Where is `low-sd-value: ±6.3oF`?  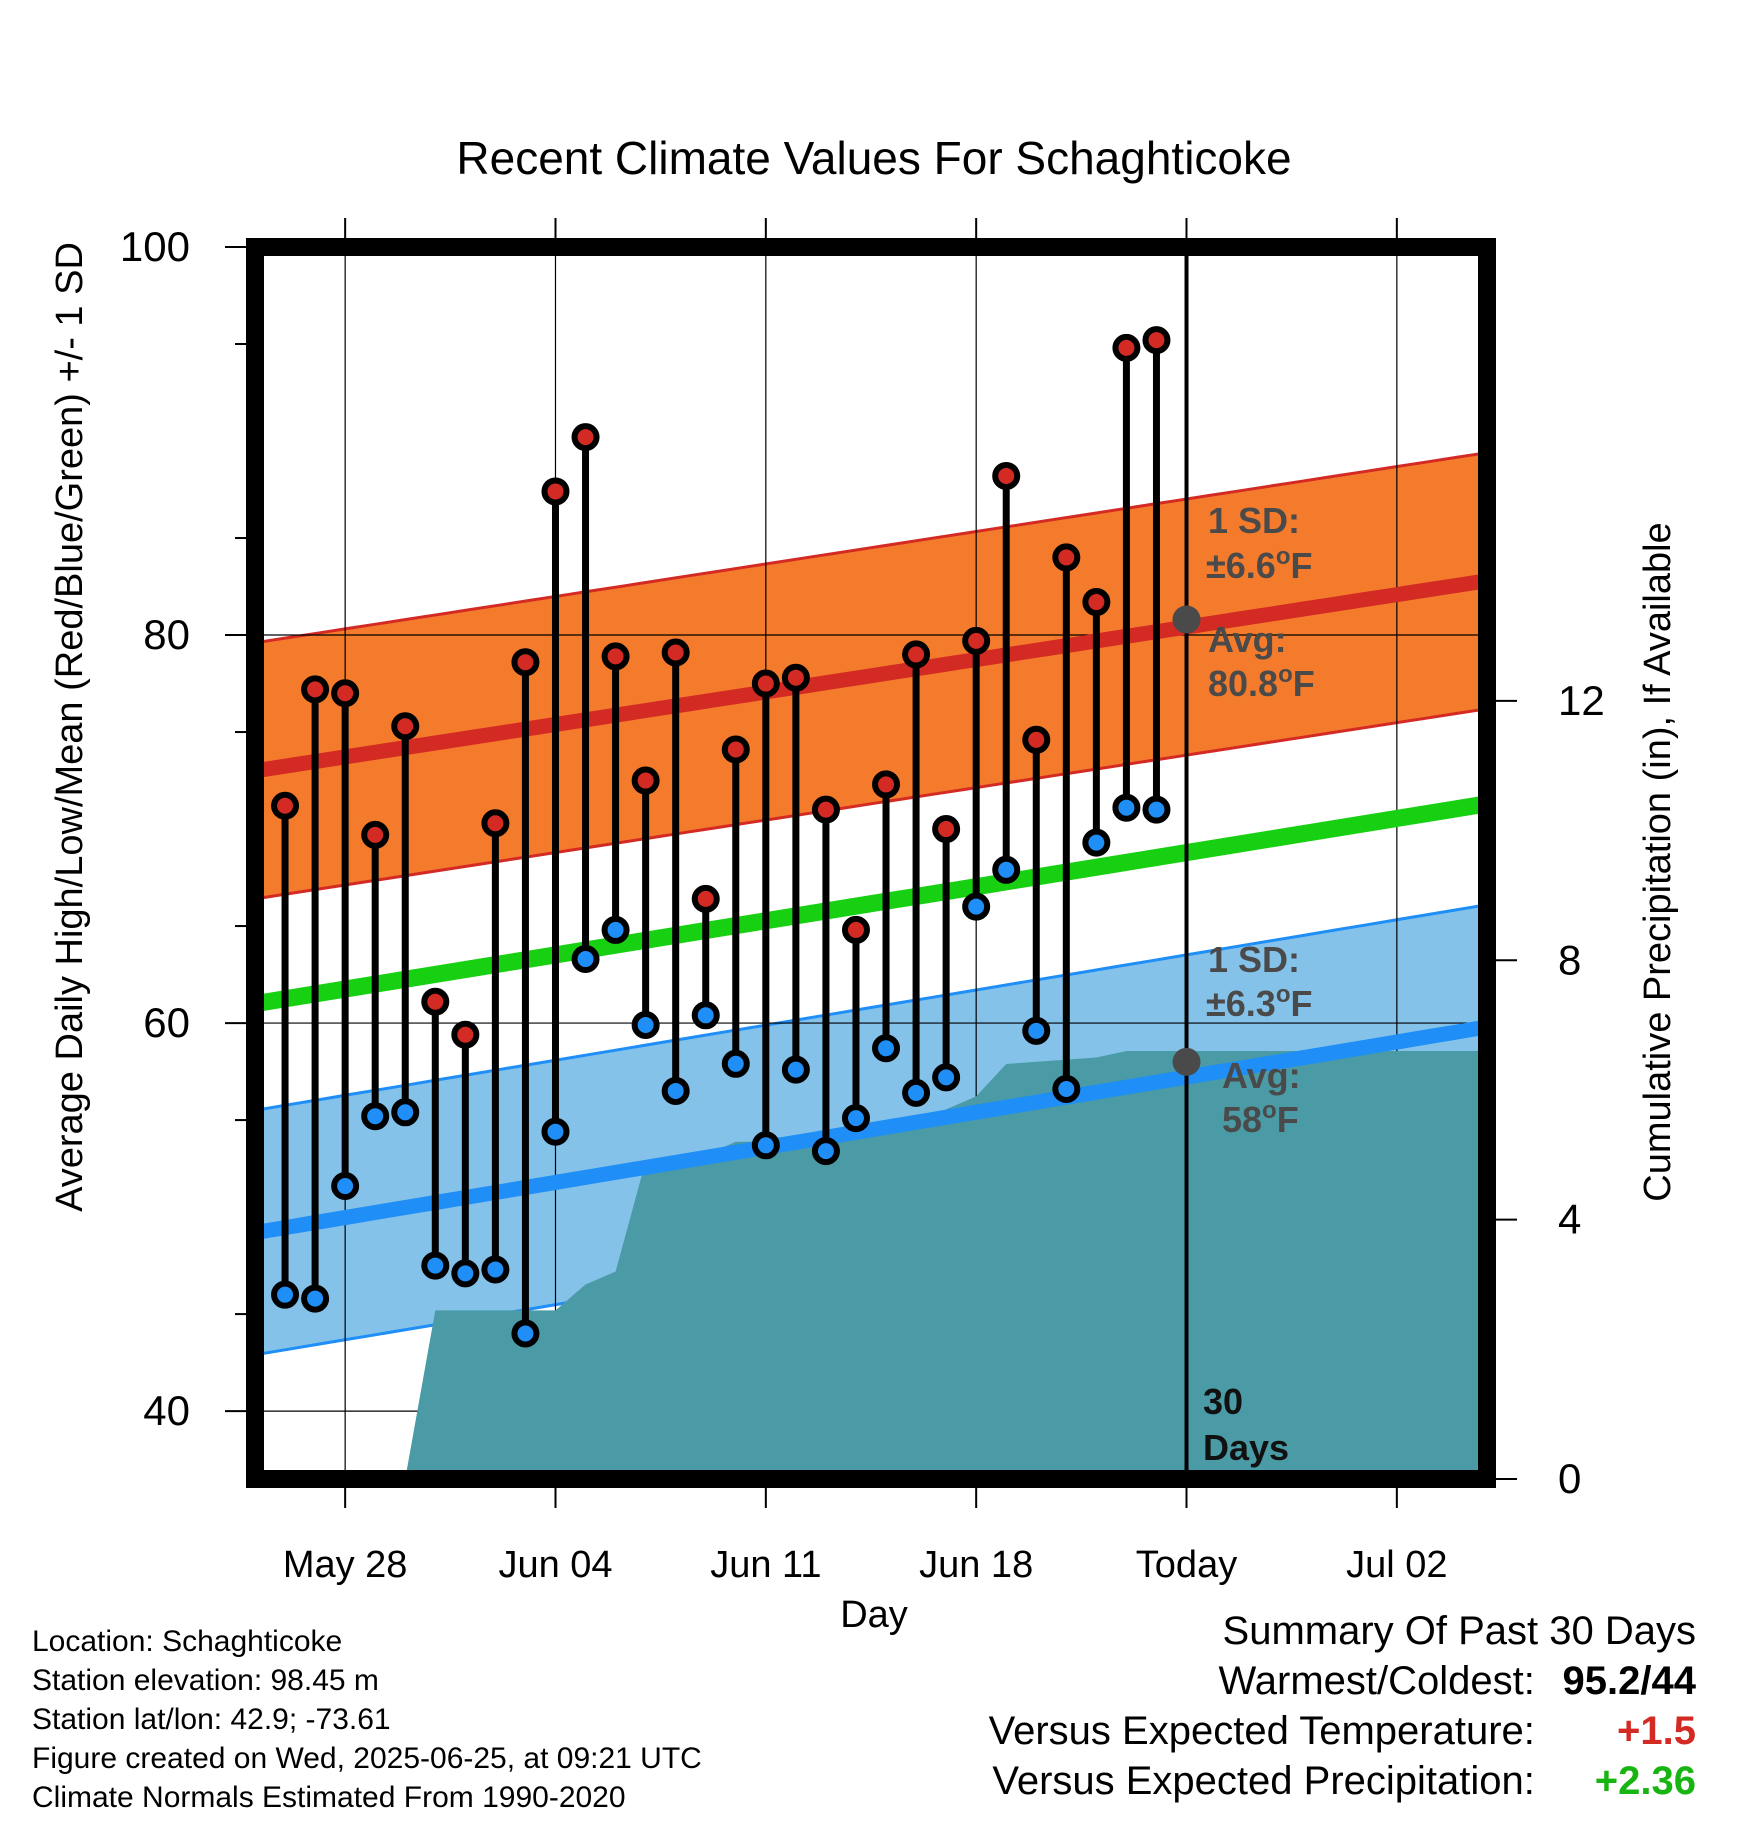
low-sd-value: ±6.3oF is located at coordinates (1259, 1002).